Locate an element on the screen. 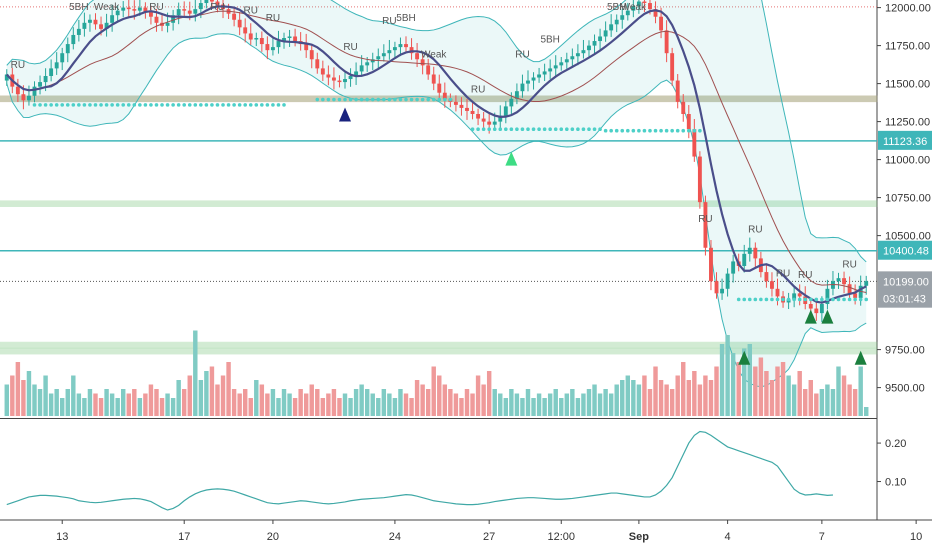 The height and width of the screenshot is (550, 932). time-tick-label: 13 is located at coordinates (62, 537).